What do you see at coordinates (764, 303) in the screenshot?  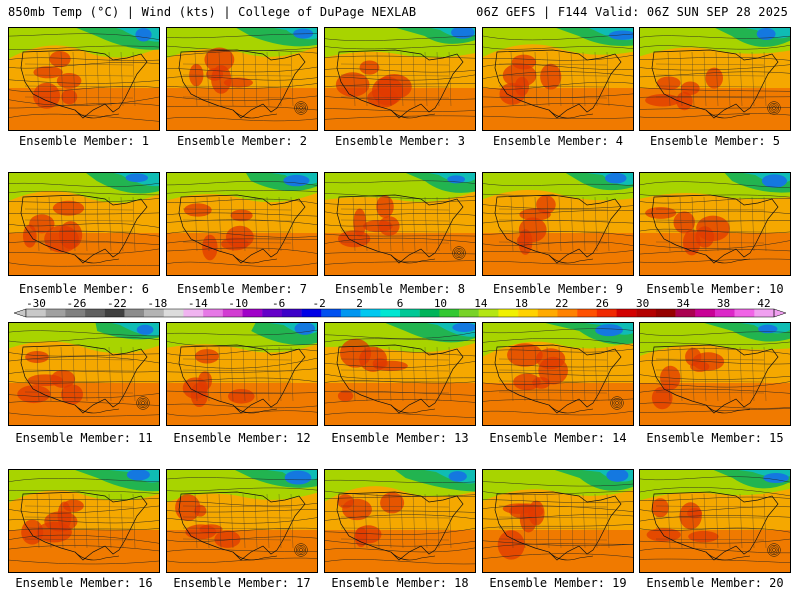 I see `colorbar-tick-label: 42` at bounding box center [764, 303].